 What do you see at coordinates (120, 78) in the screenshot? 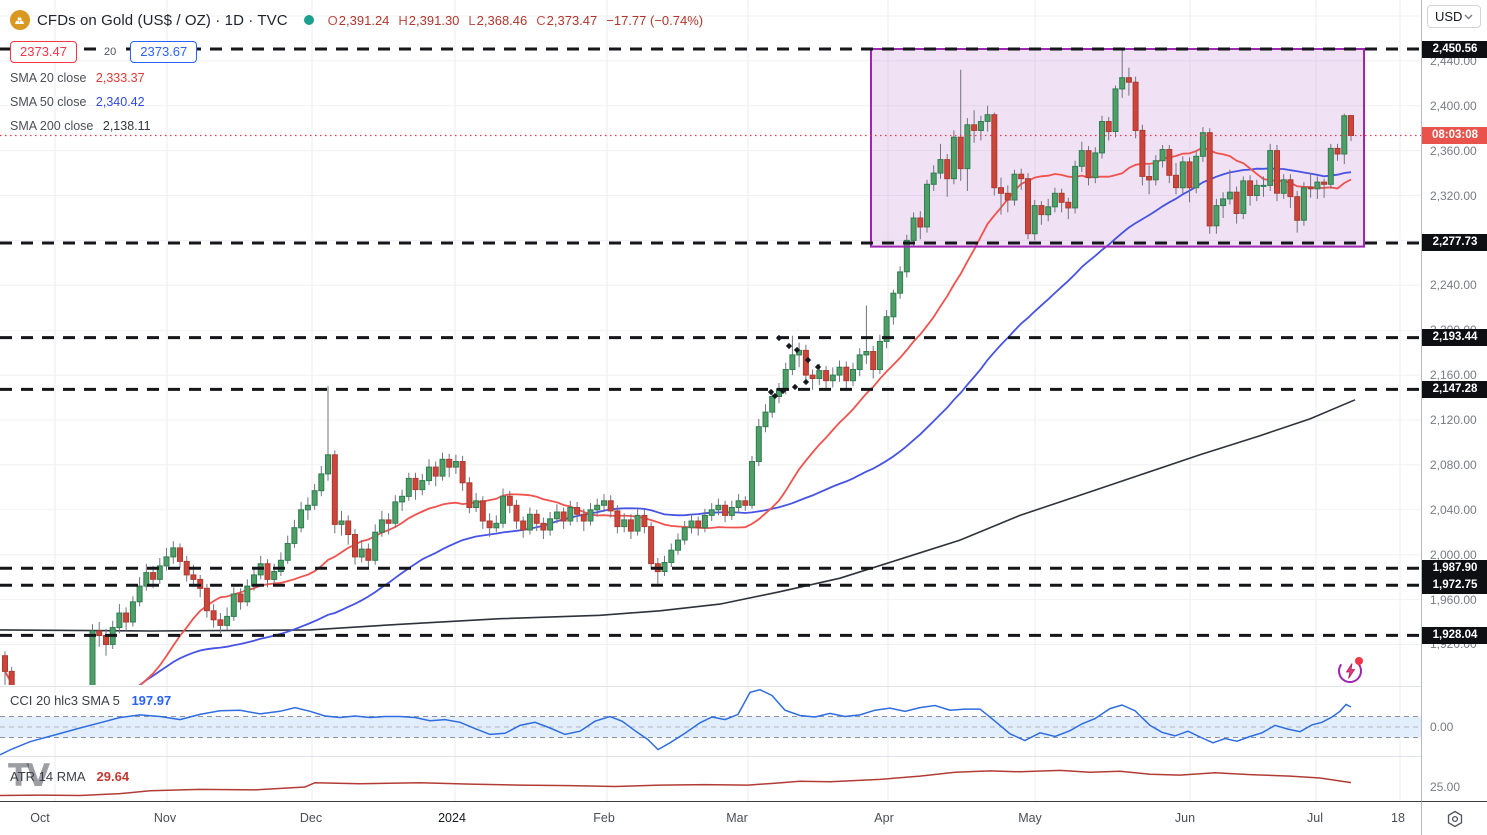
I see `sma20-value: 2,333.37` at bounding box center [120, 78].